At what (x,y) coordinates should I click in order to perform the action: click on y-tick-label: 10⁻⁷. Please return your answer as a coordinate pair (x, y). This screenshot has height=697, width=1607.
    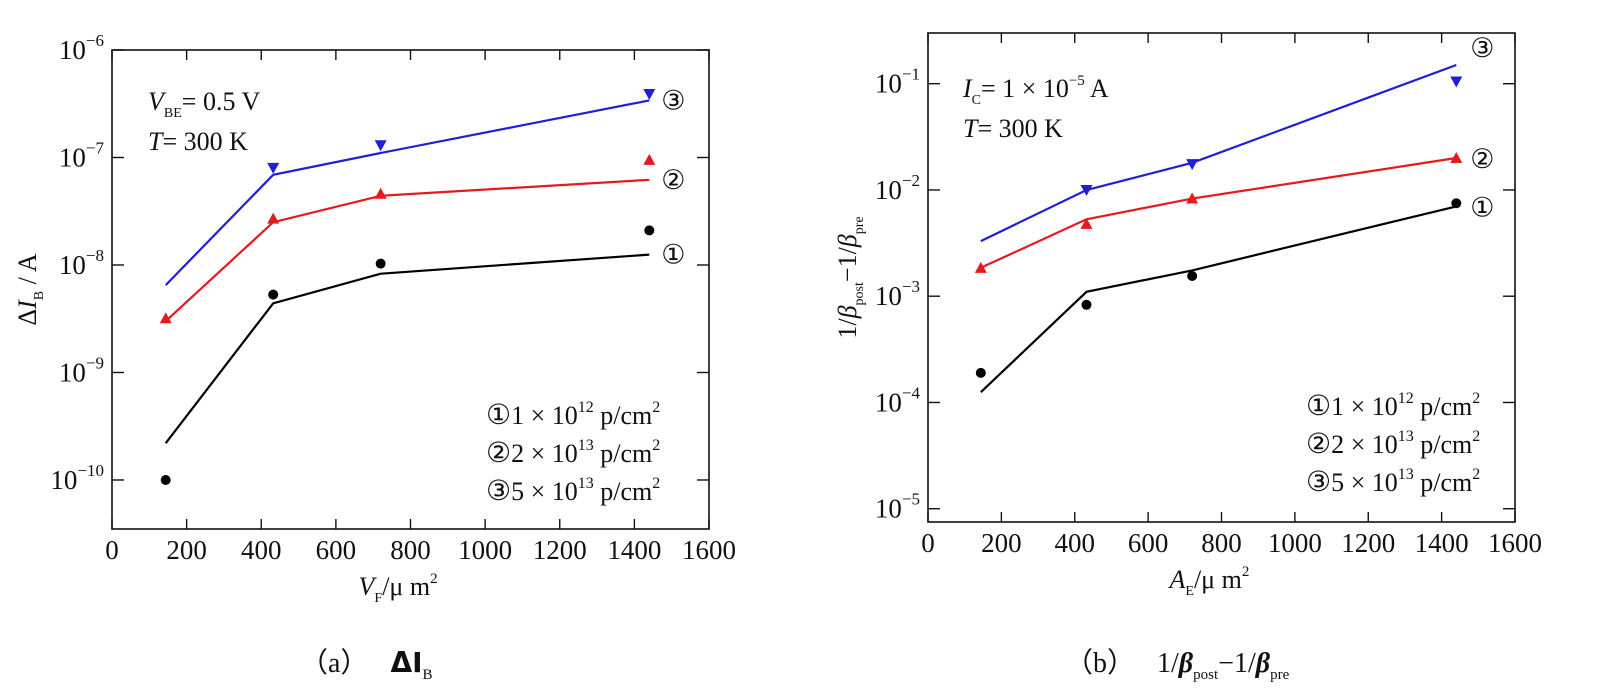
    Looking at the image, I should click on (82, 155).